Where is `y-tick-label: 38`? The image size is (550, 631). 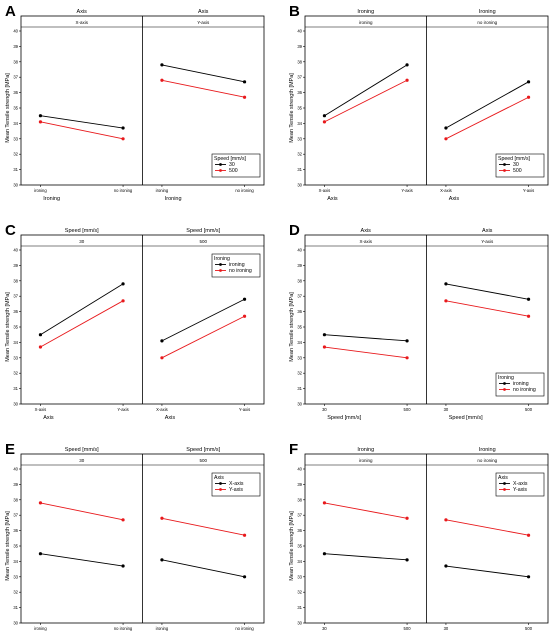 y-tick-label: 38 is located at coordinates (15, 61).